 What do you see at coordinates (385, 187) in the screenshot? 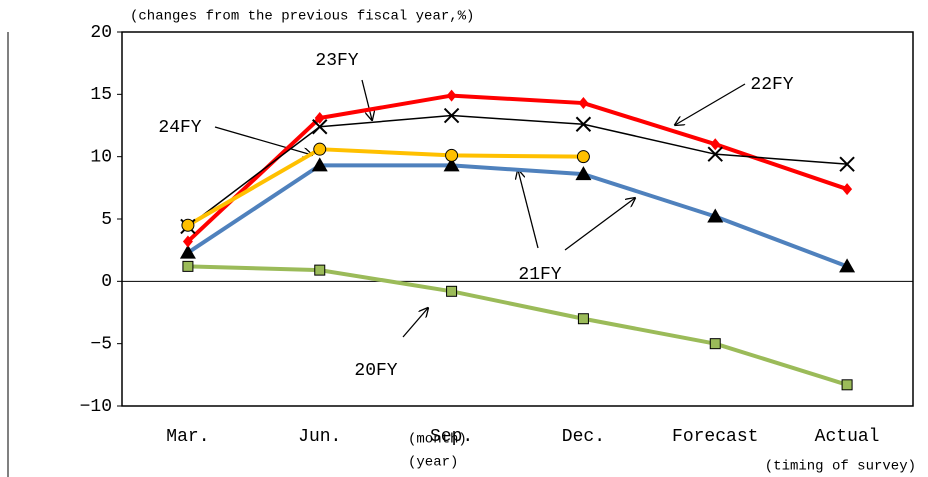
I see `series-line` at bounding box center [385, 187].